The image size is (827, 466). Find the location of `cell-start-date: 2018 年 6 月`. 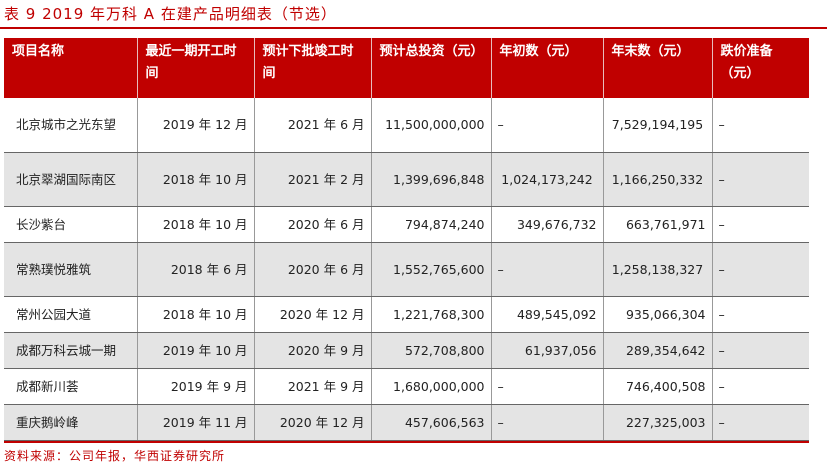

cell-start-date: 2018 年 6 月 is located at coordinates (196, 269).